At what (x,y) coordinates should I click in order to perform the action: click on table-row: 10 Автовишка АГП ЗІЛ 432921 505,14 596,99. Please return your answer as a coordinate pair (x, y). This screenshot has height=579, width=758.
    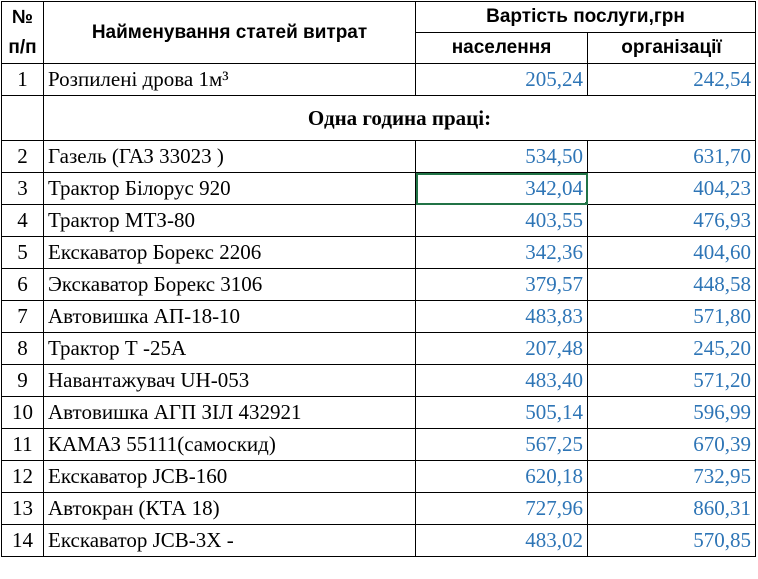
    Looking at the image, I should click on (378, 412).